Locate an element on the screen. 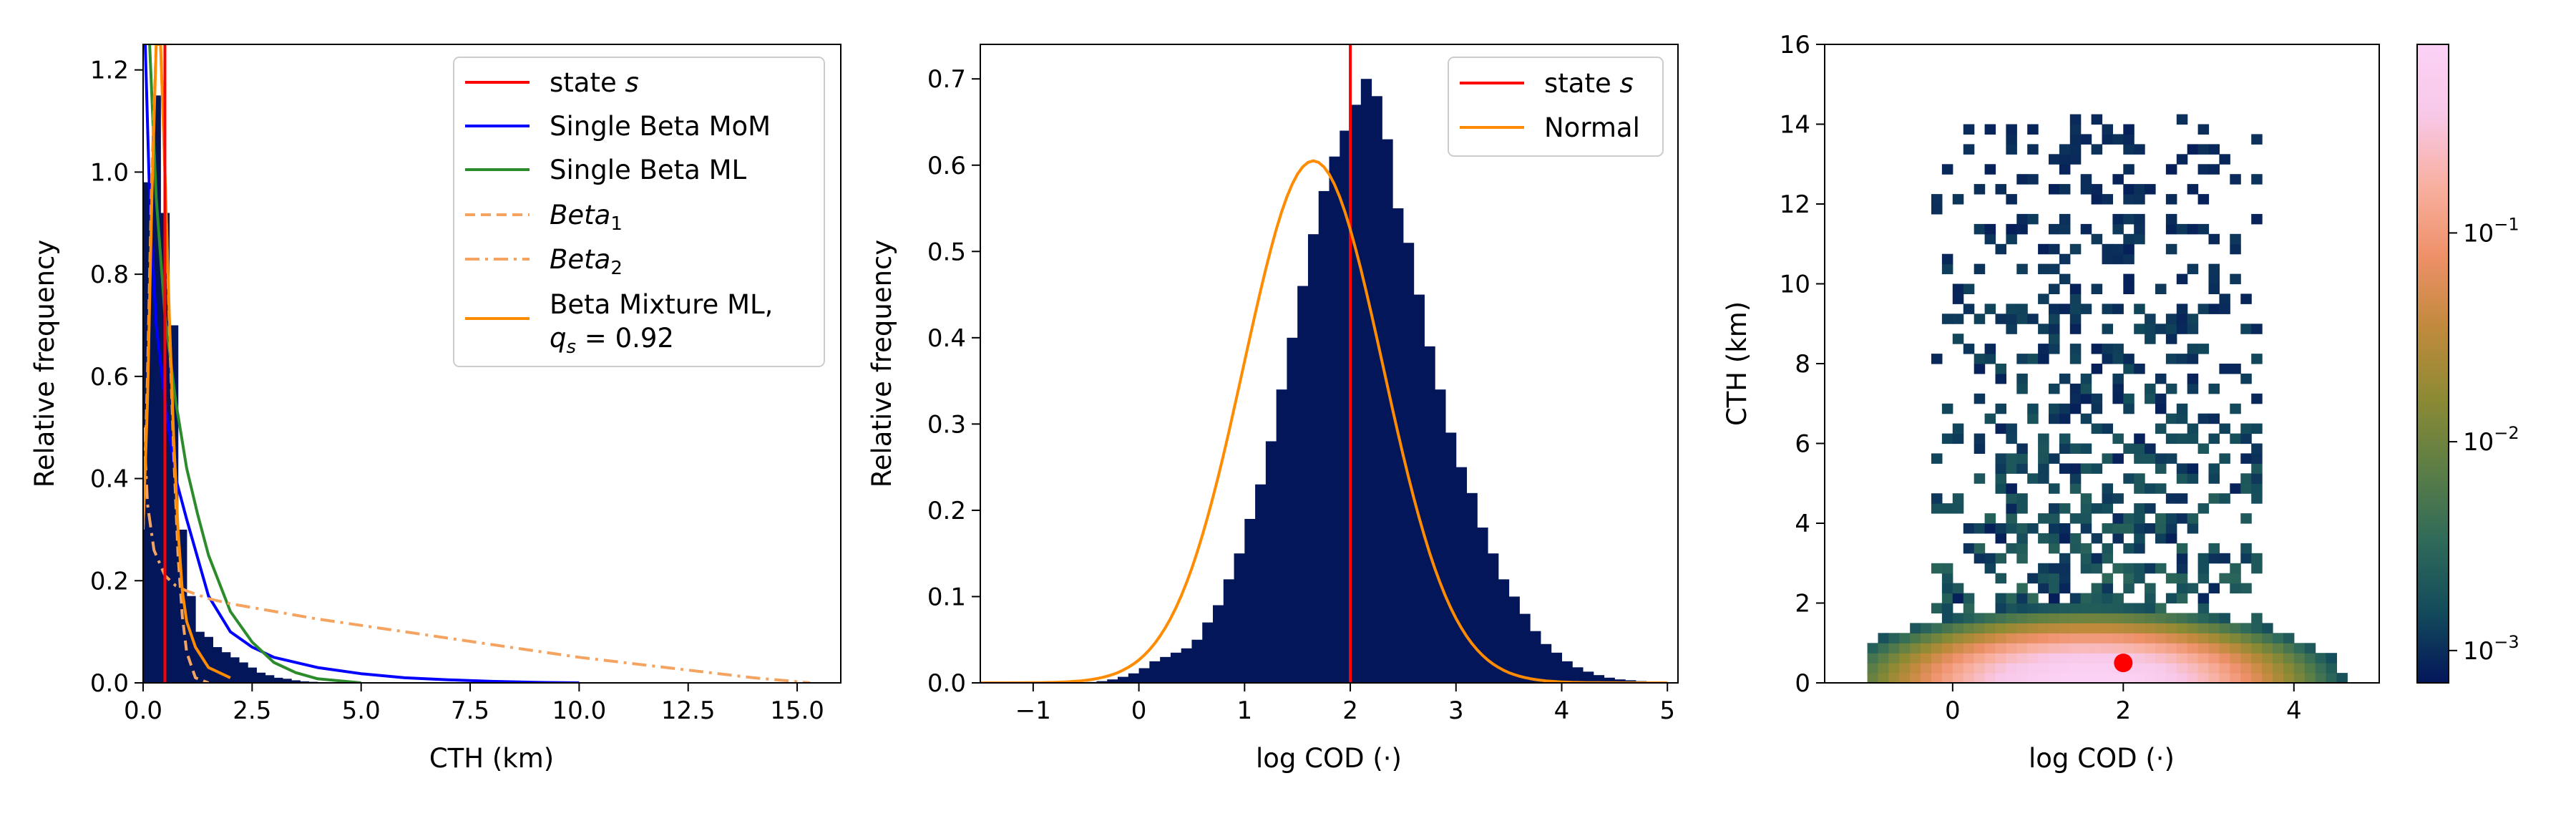 The height and width of the screenshot is (816, 2576). x-tick-label: 4 is located at coordinates (1562, 710).